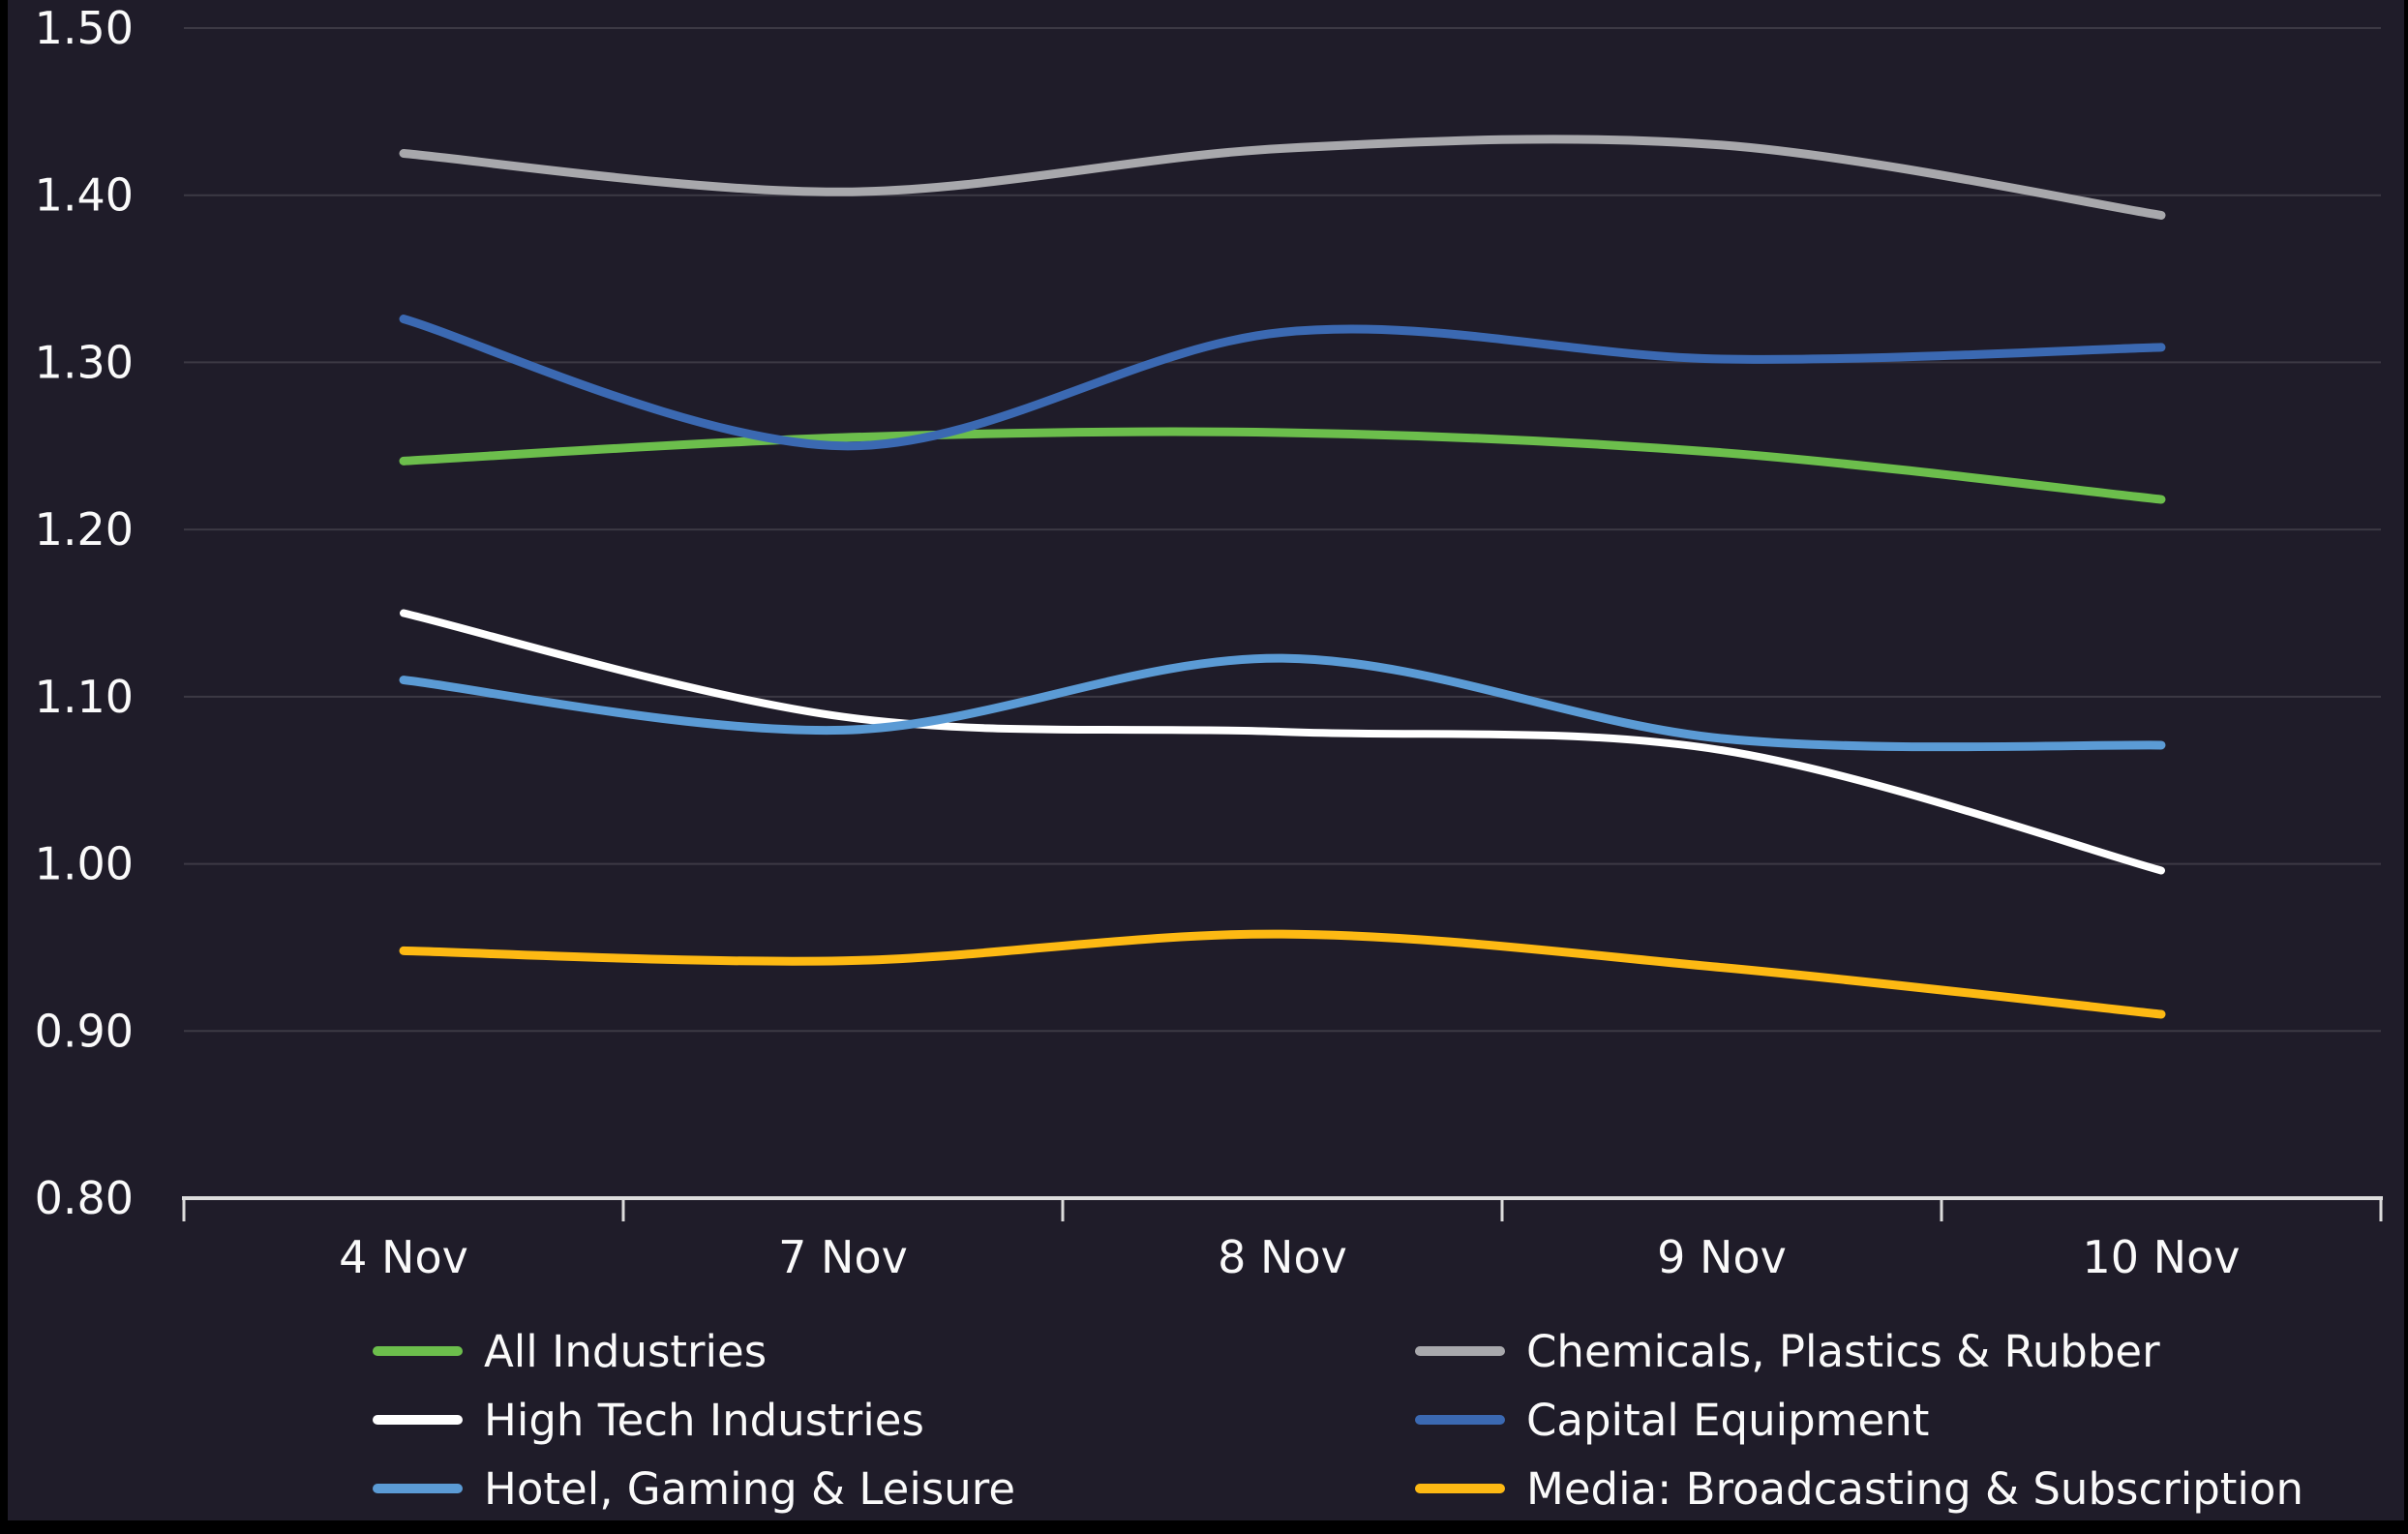 This screenshot has width=2408, height=1534. Describe the element at coordinates (749, 1489) in the screenshot. I see `legend-label: Hotel, Gaming & Leisure` at that location.